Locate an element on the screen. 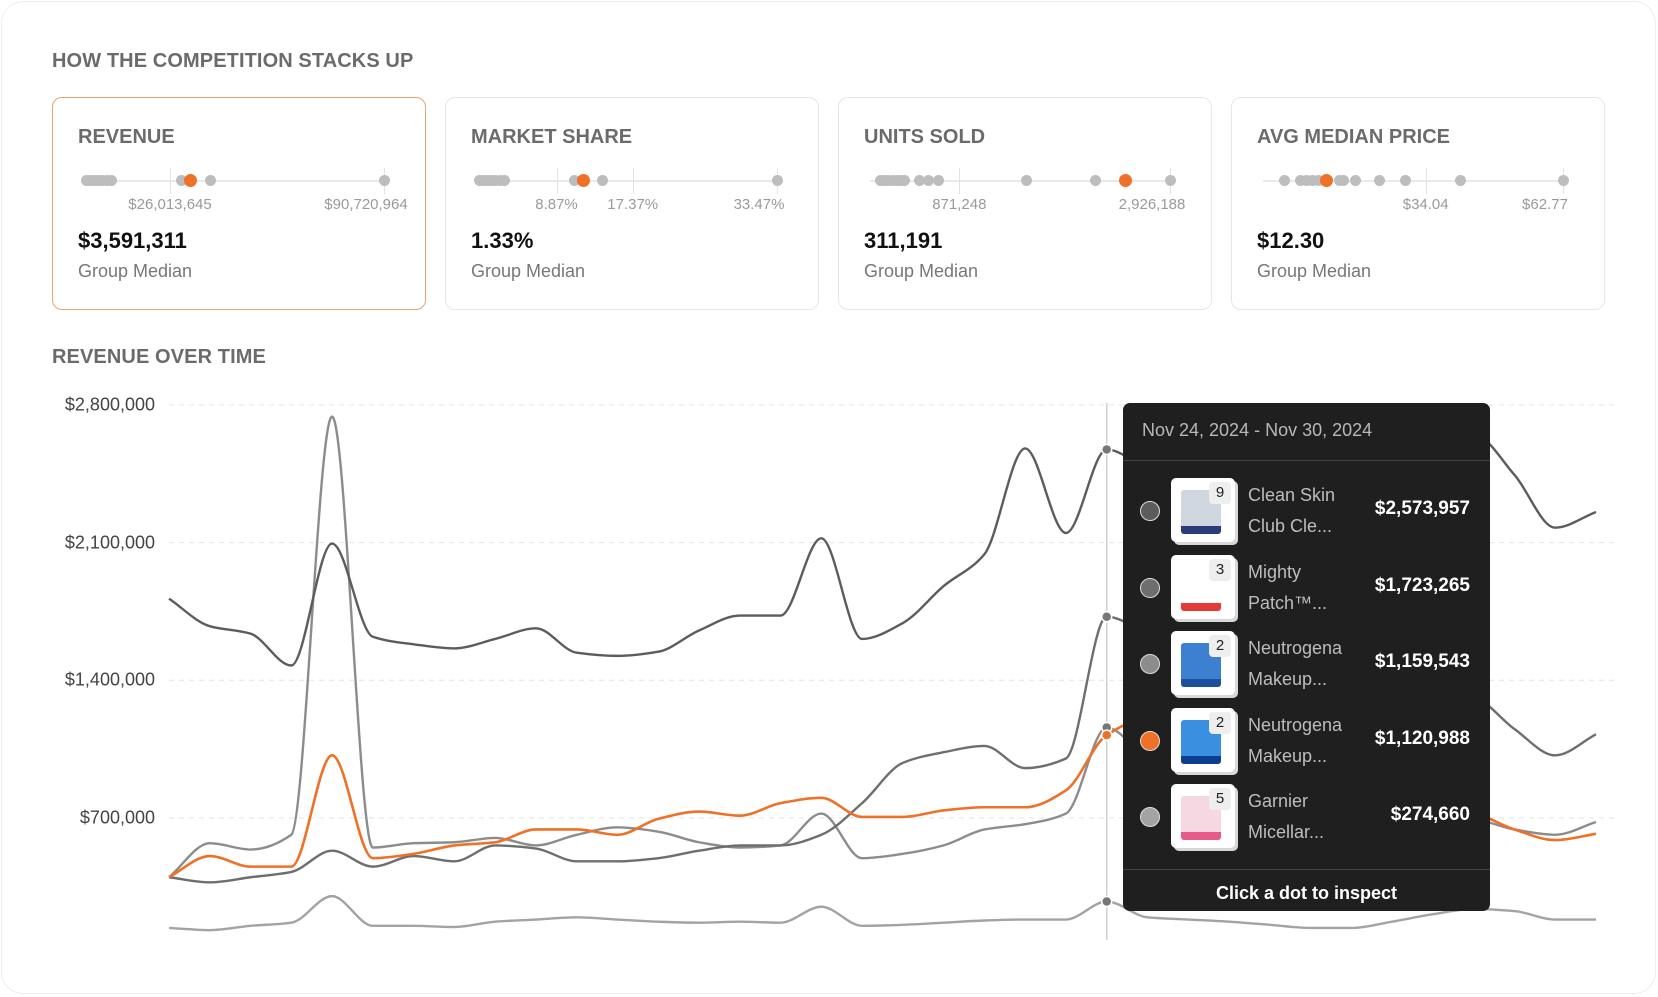 The height and width of the screenshot is (997, 1658). card-value: 311,191 is located at coordinates (903, 240).